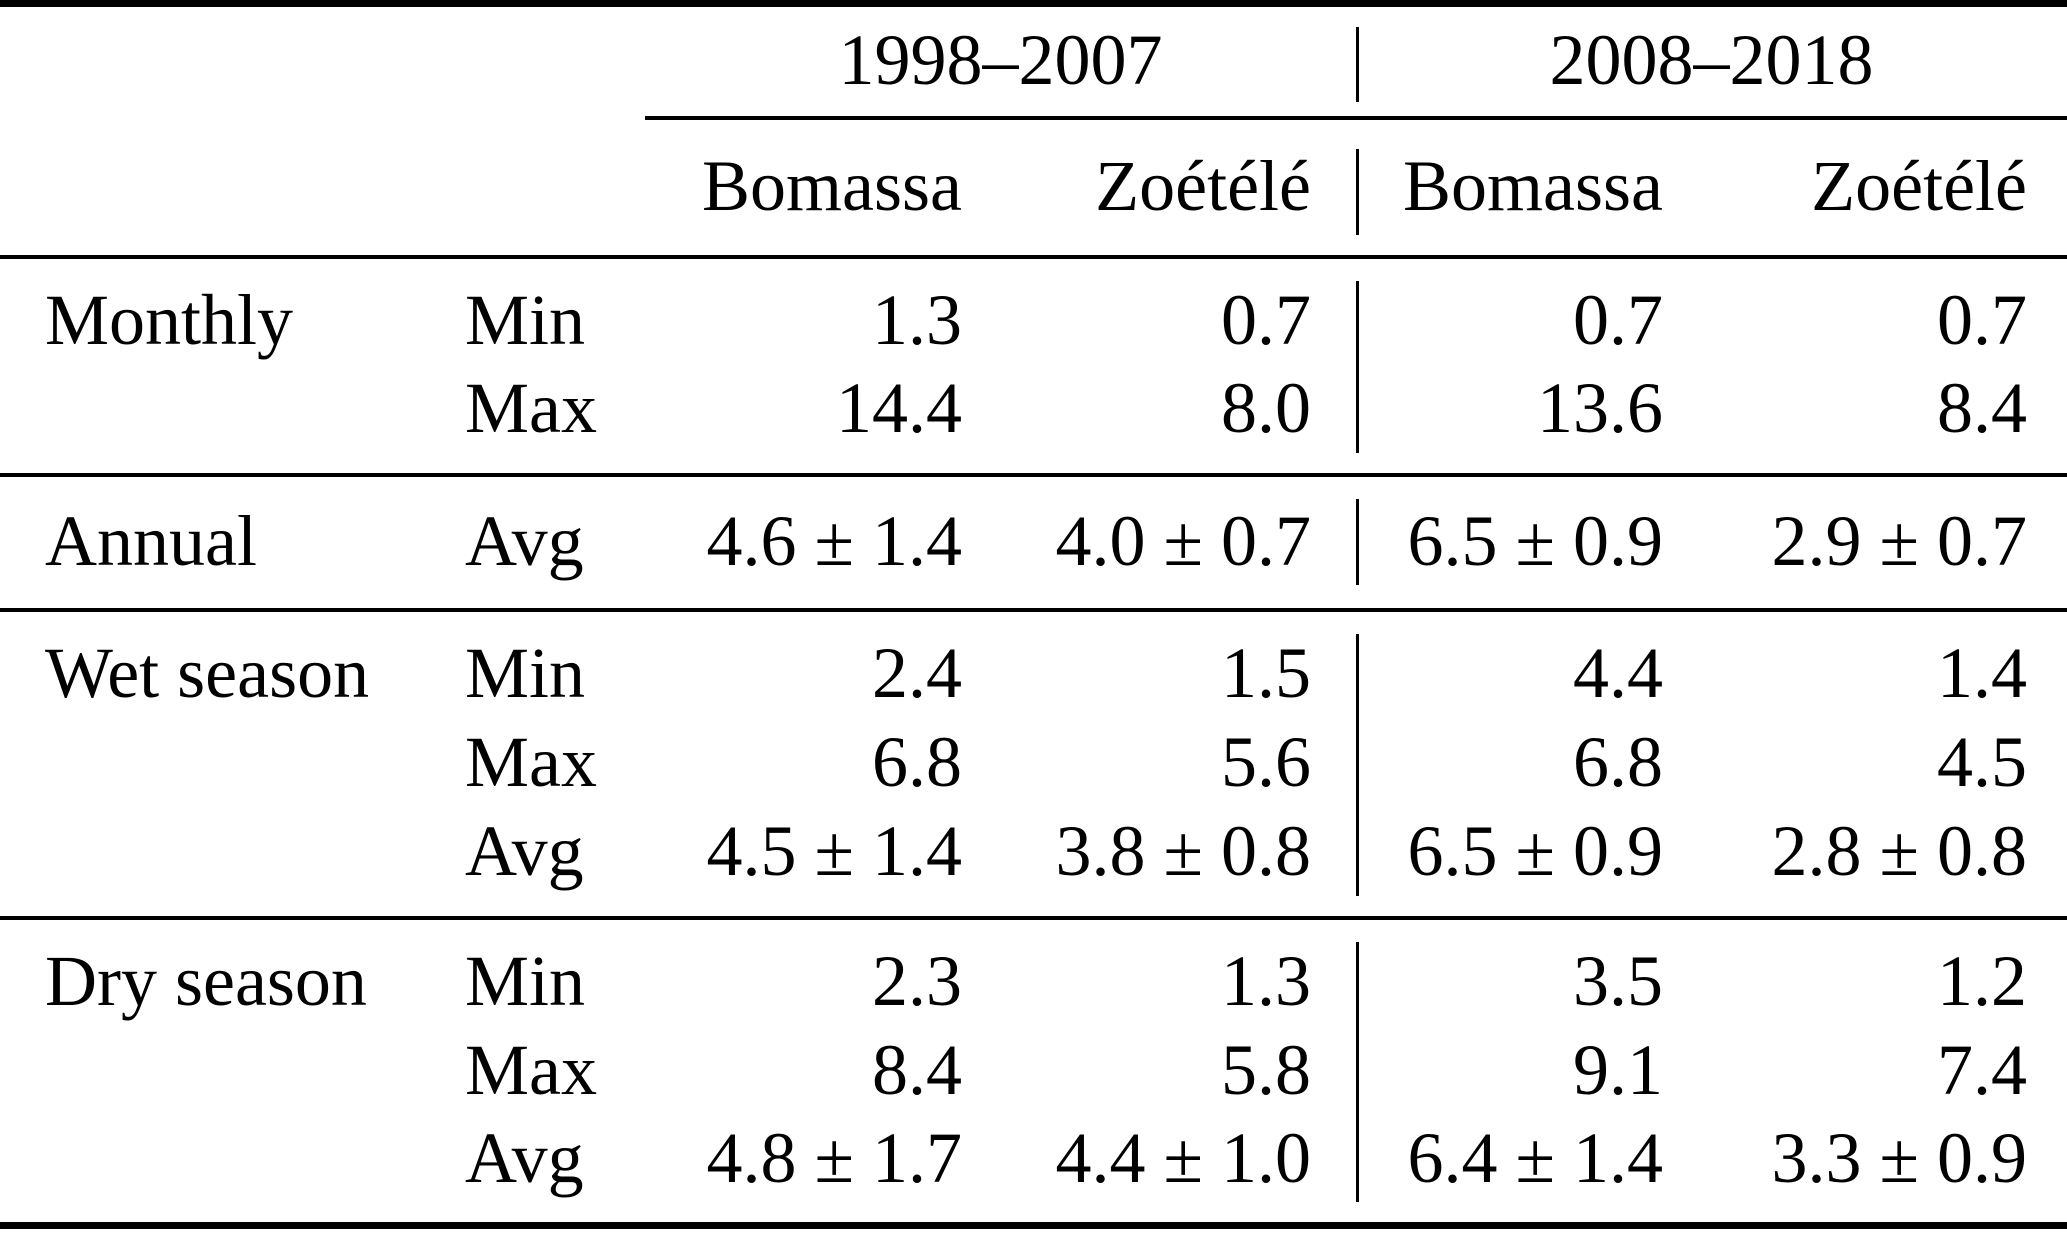 This screenshot has height=1255, width=2067. What do you see at coordinates (169, 319) in the screenshot?
I see `row-group-label: Monthly` at bounding box center [169, 319].